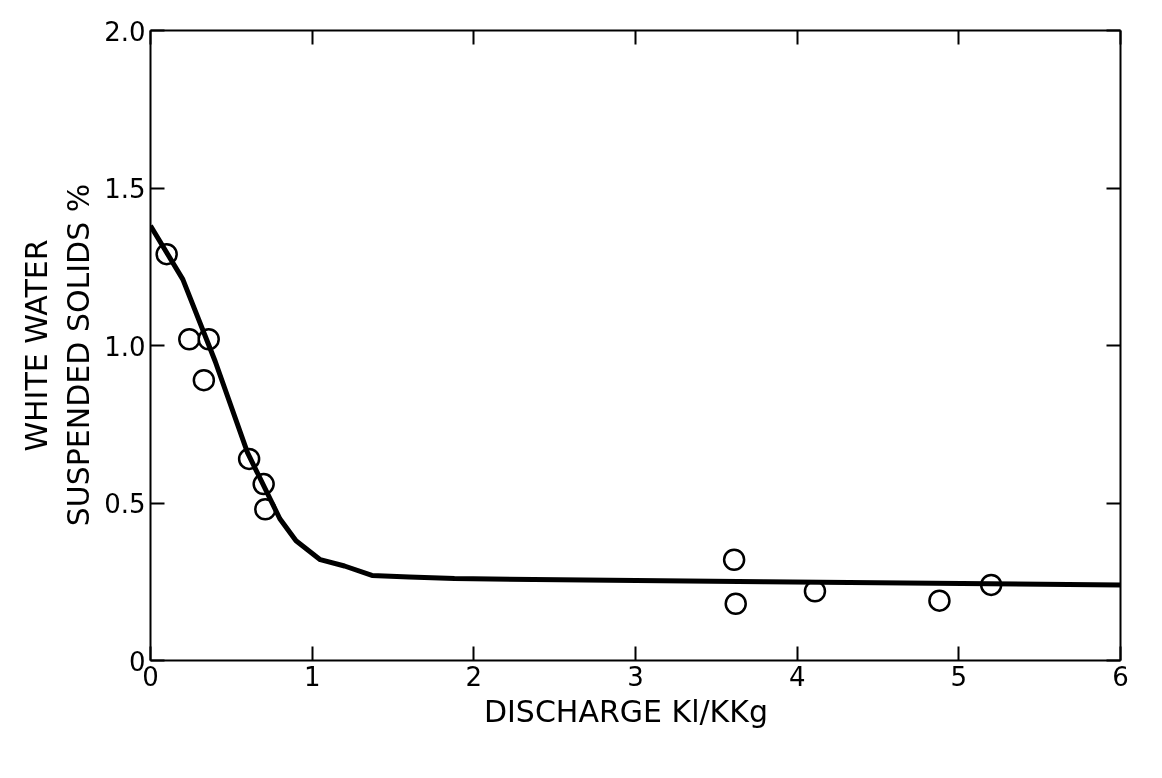  Describe the element at coordinates (125, 504) in the screenshot. I see `y-tick-label: 0.5` at that location.